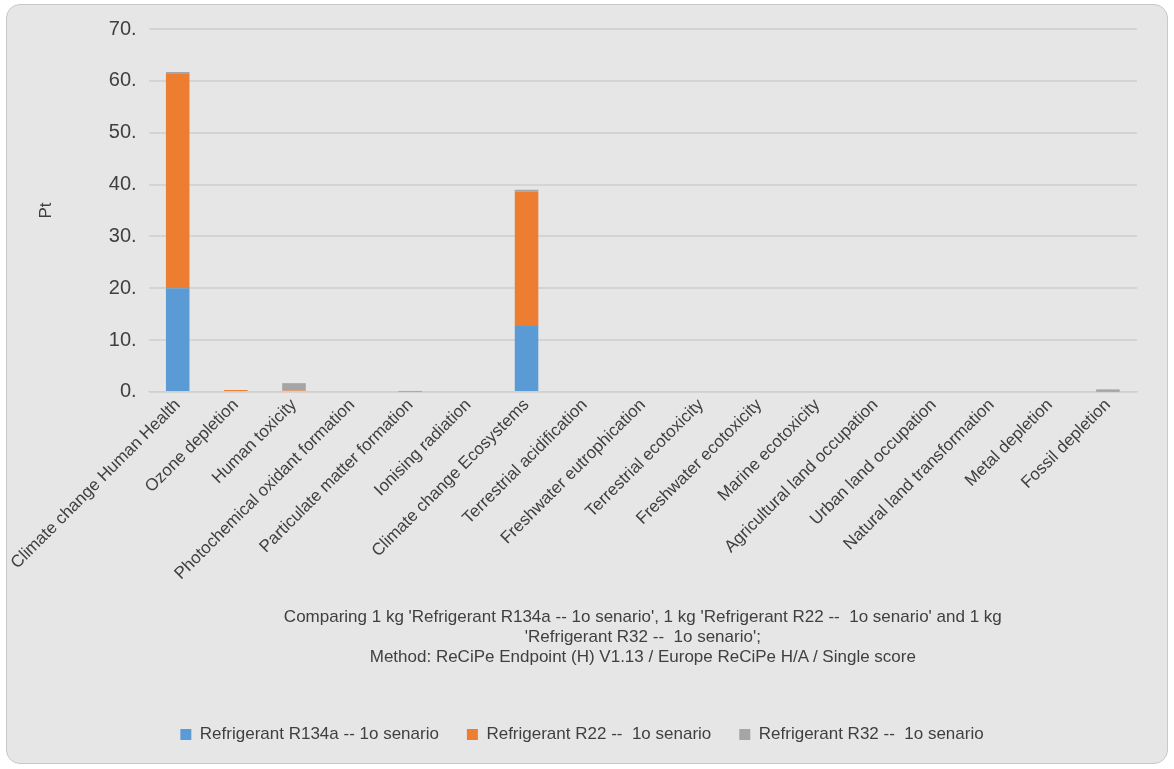  Describe the element at coordinates (122, 79) in the screenshot. I see `y-tick-label: 60.` at that location.